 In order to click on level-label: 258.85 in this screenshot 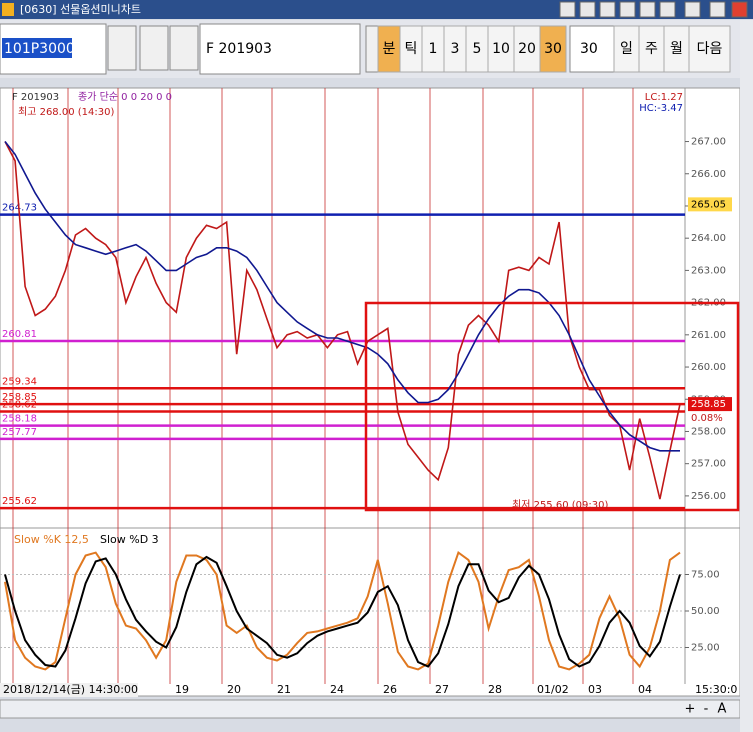, I will do `click(19, 397)`.